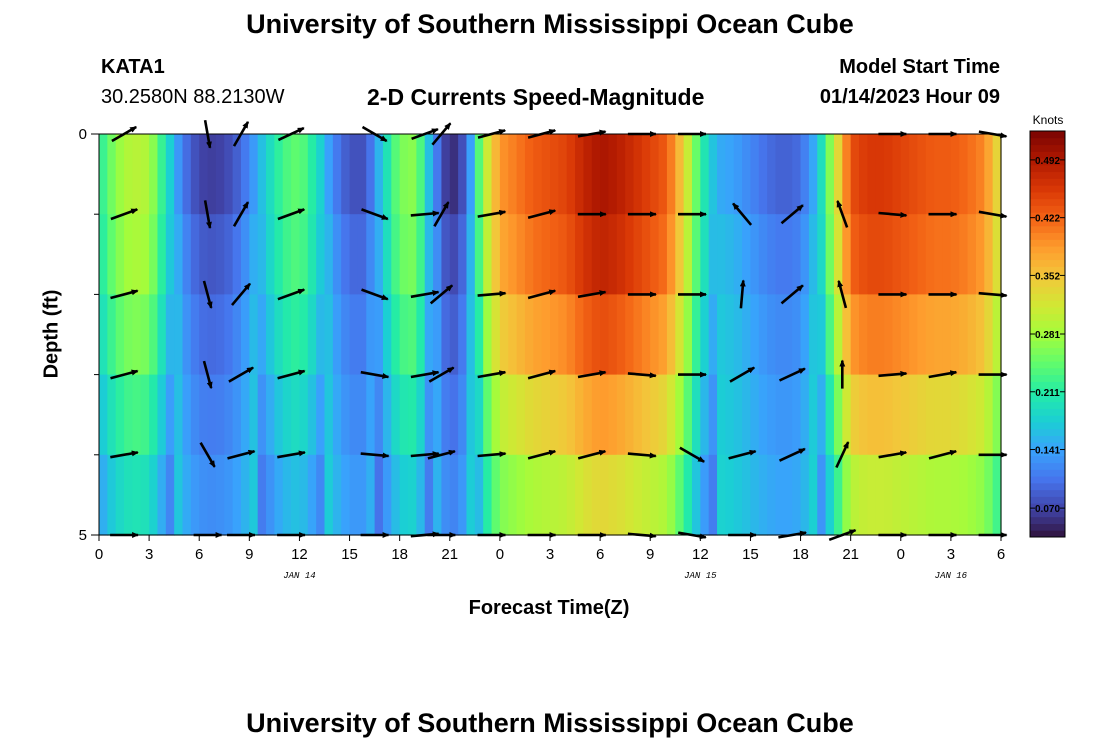 The image size is (1100, 750). What do you see at coordinates (549, 608) in the screenshot?
I see `x-axis-label: Forecast Time(Z)` at bounding box center [549, 608].